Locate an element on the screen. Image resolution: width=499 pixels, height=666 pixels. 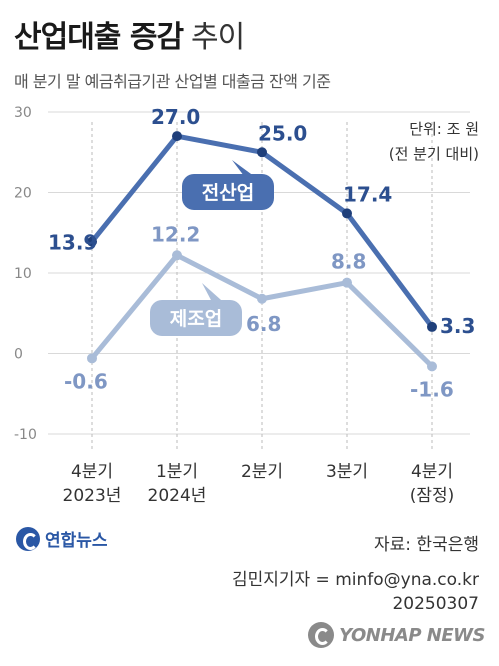
watermark-text: YONHAP NEWS is located at coordinates (412, 635).